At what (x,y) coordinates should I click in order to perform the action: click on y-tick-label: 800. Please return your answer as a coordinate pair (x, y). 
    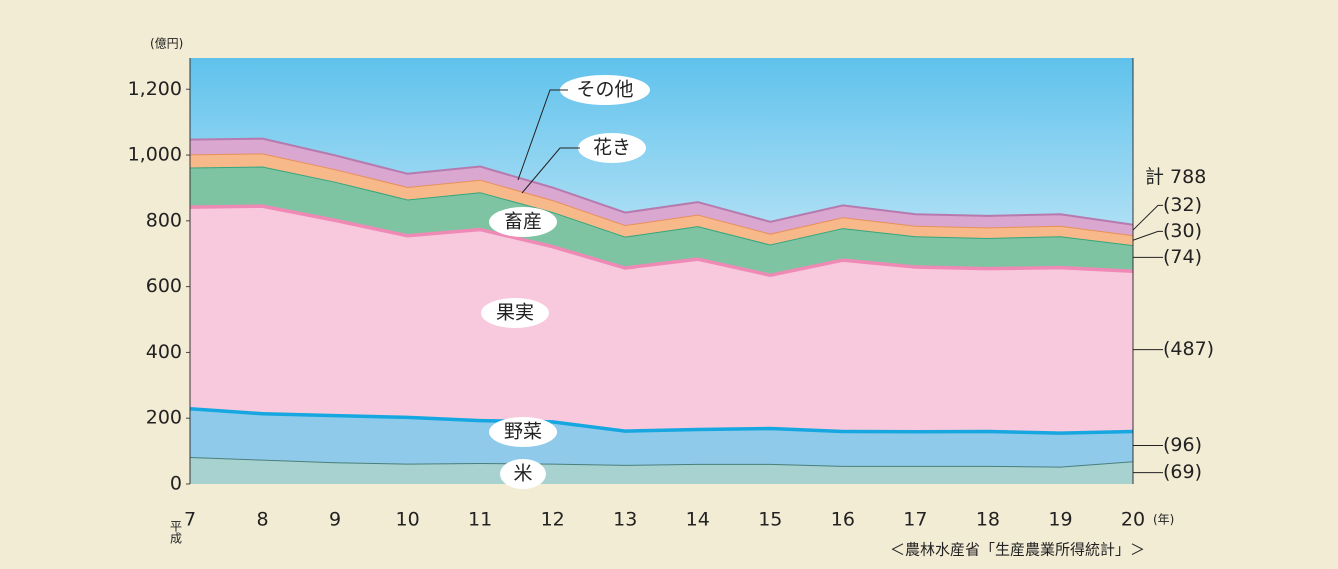
    Looking at the image, I should click on (164, 220).